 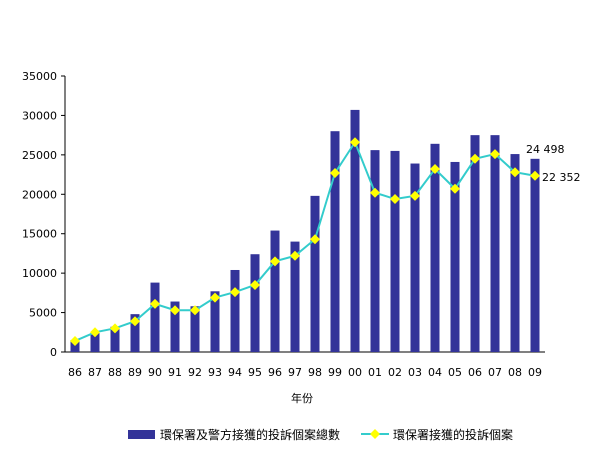 I want to click on x-tick-label: 99, so click(x=335, y=372).